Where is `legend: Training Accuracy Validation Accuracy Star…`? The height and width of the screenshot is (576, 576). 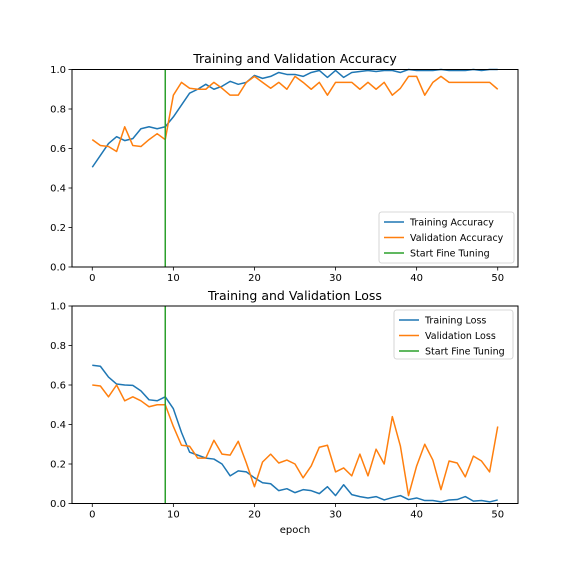
legend: Training Accuracy Validation Accuracy Star… is located at coordinates (446, 237).